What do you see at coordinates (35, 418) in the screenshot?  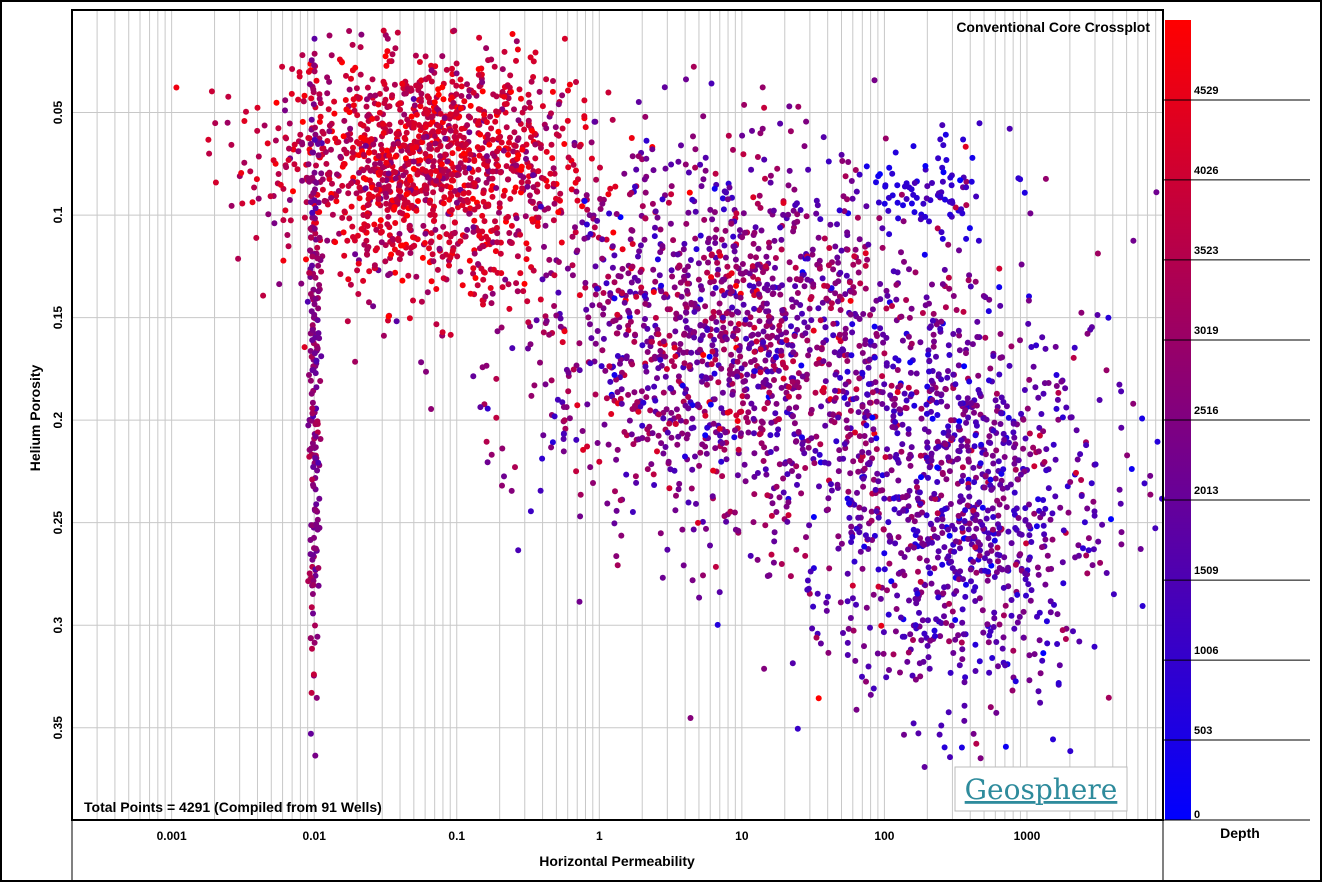 I see `y-axis-label: Helium Porosity` at bounding box center [35, 418].